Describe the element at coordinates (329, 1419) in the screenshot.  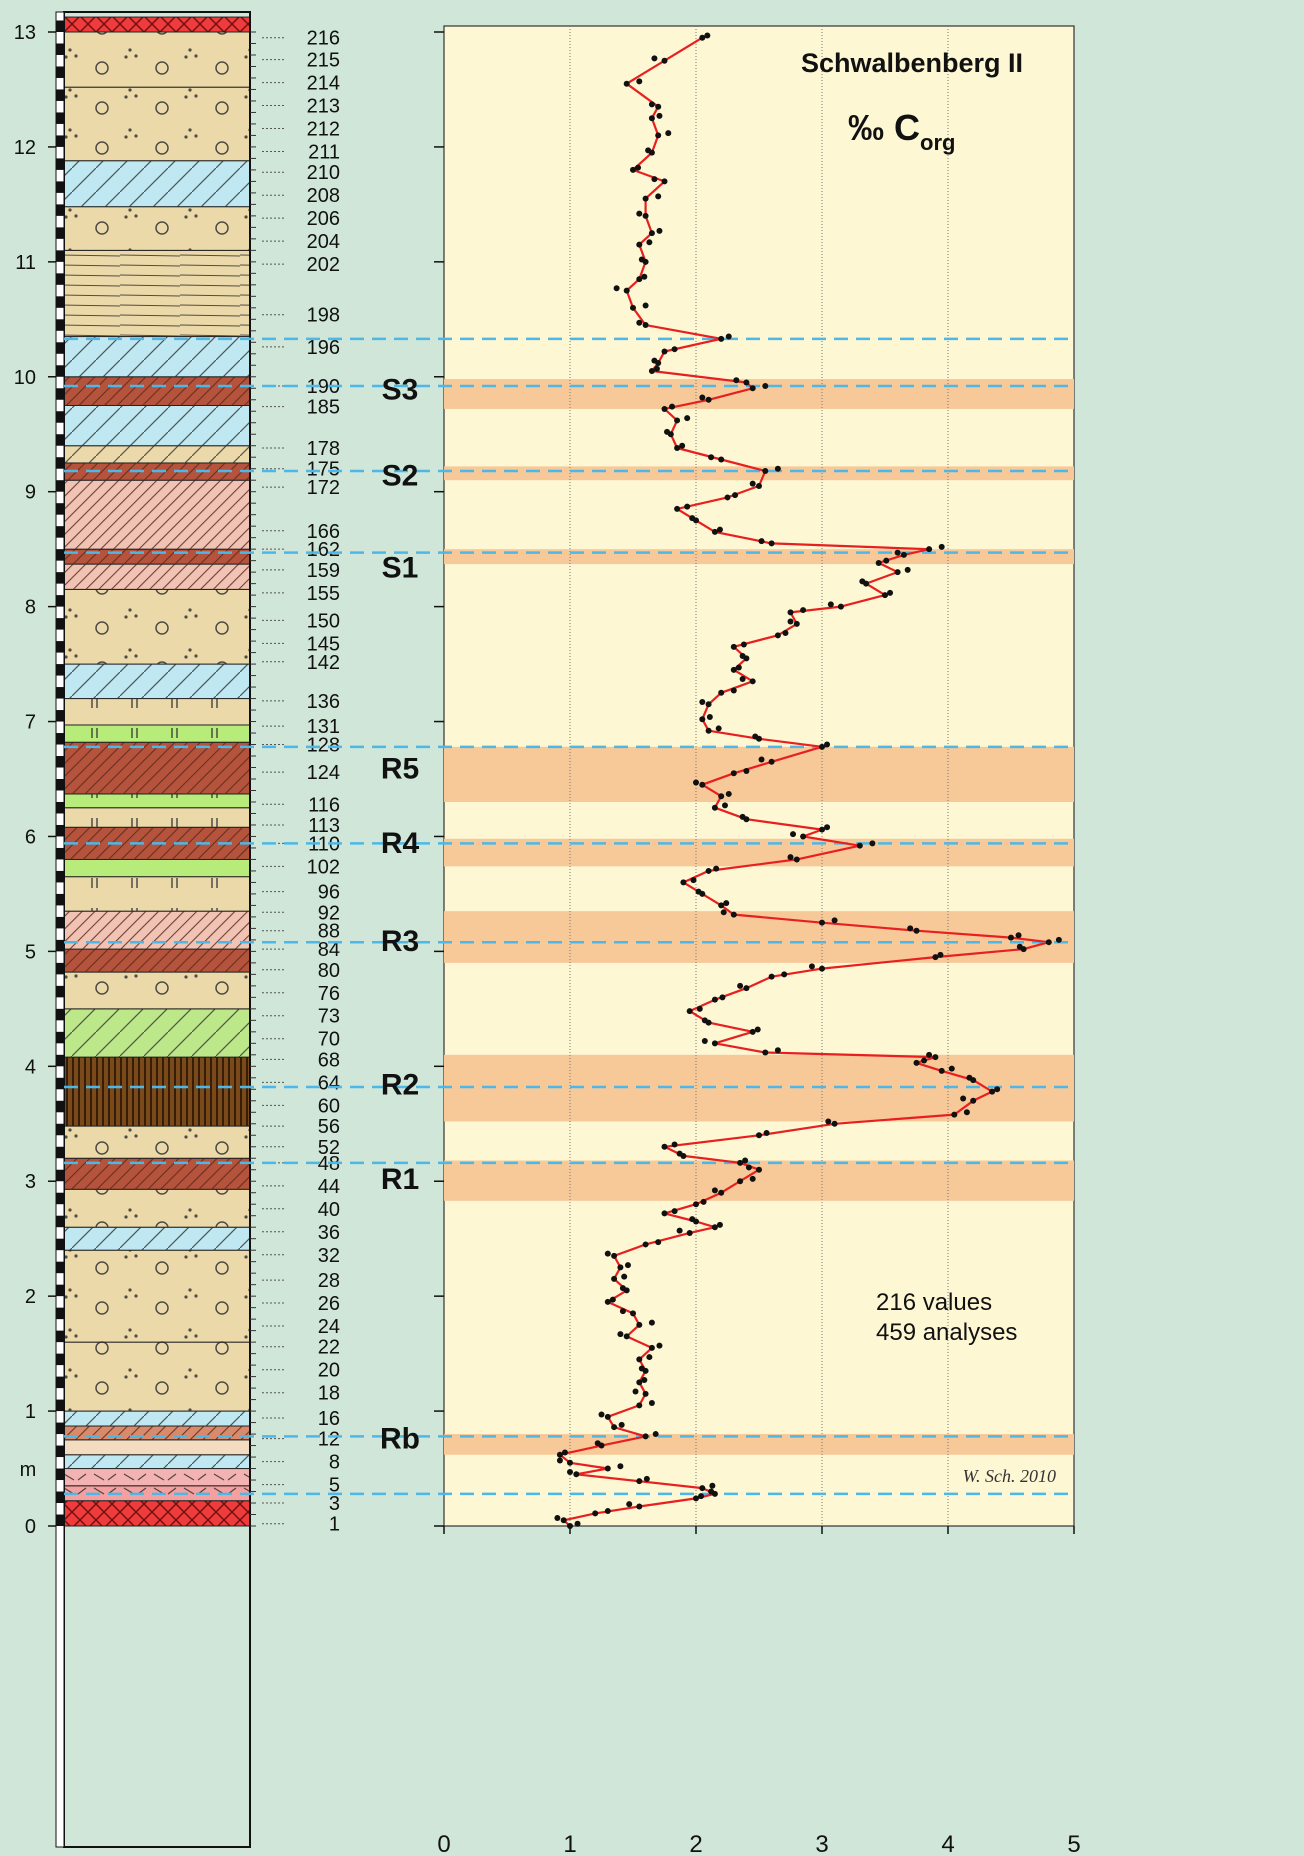
I see `sample-label: 16` at that location.